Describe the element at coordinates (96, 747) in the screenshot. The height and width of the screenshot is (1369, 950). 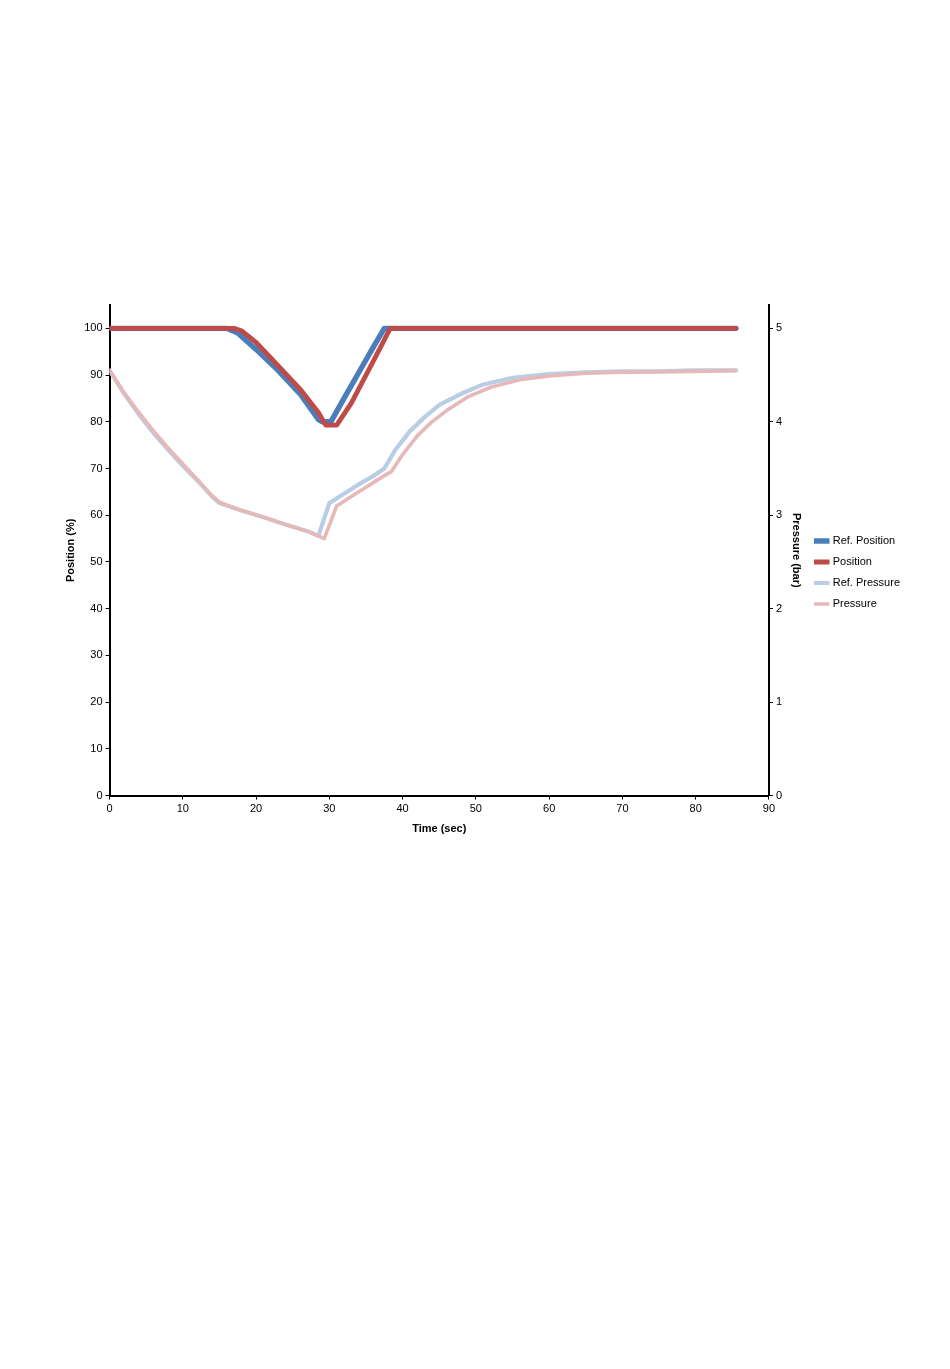
I see `y-tick-label: 10` at that location.